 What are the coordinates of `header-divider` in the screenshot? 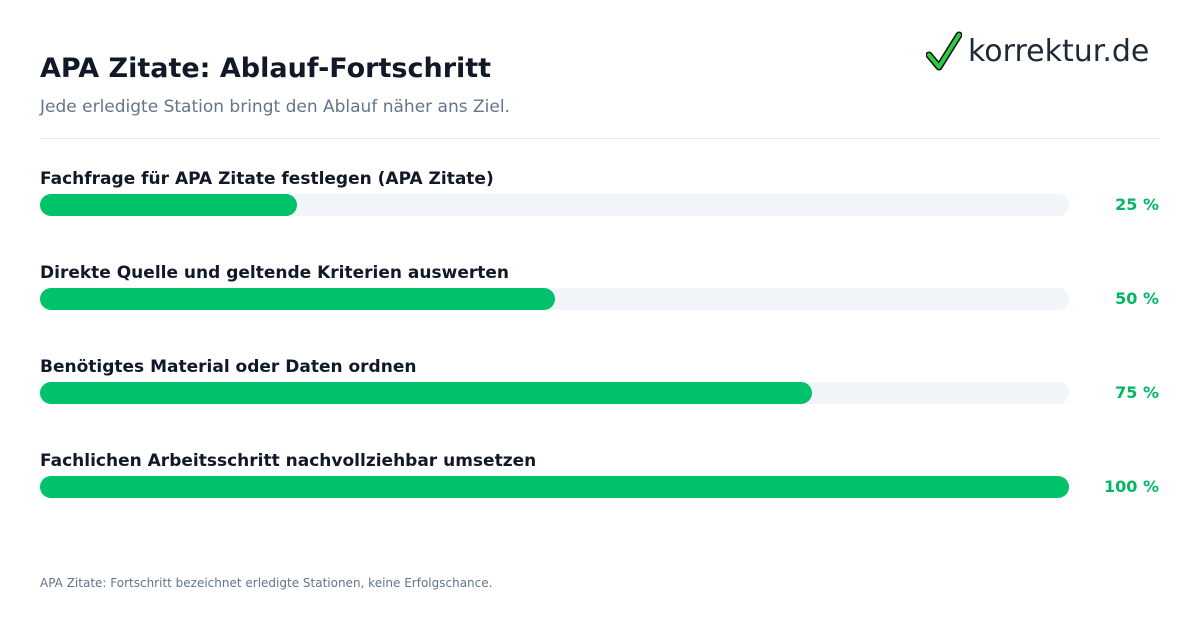 It's located at (600, 138).